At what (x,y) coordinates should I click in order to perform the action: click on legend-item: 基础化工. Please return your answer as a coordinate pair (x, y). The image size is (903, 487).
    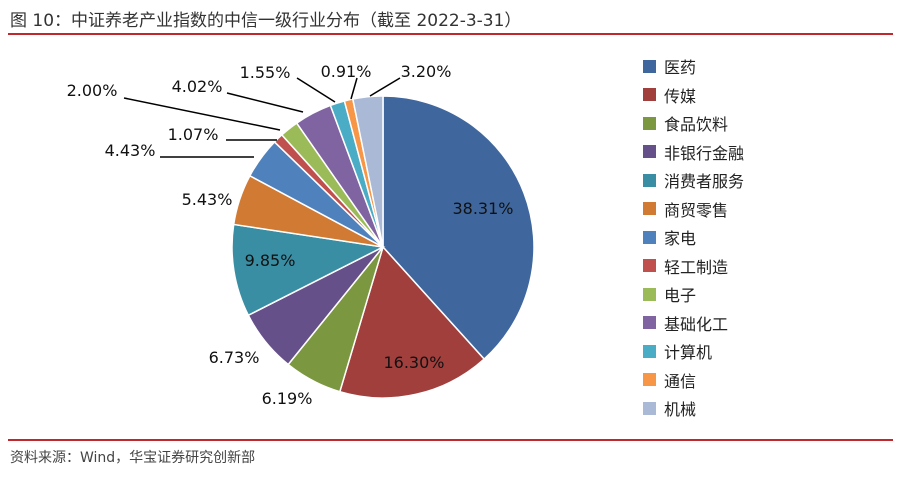
    Looking at the image, I should click on (693, 323).